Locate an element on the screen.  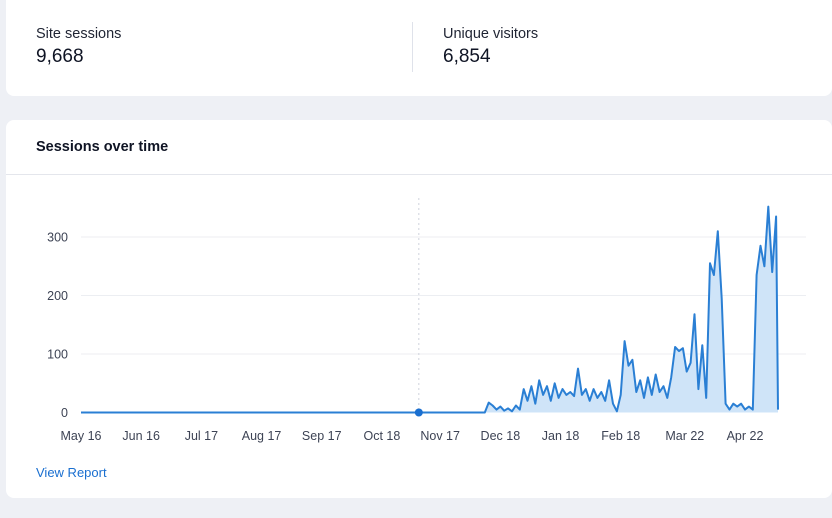
view-report-link: View Report is located at coordinates (71, 472).